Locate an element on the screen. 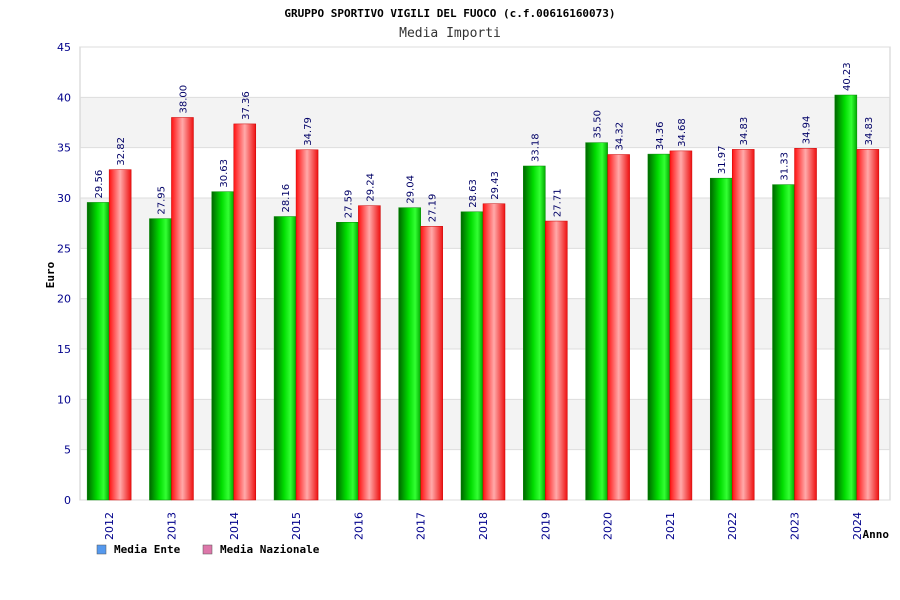 The image size is (900, 600). y-tick-label: 25 is located at coordinates (64, 248).